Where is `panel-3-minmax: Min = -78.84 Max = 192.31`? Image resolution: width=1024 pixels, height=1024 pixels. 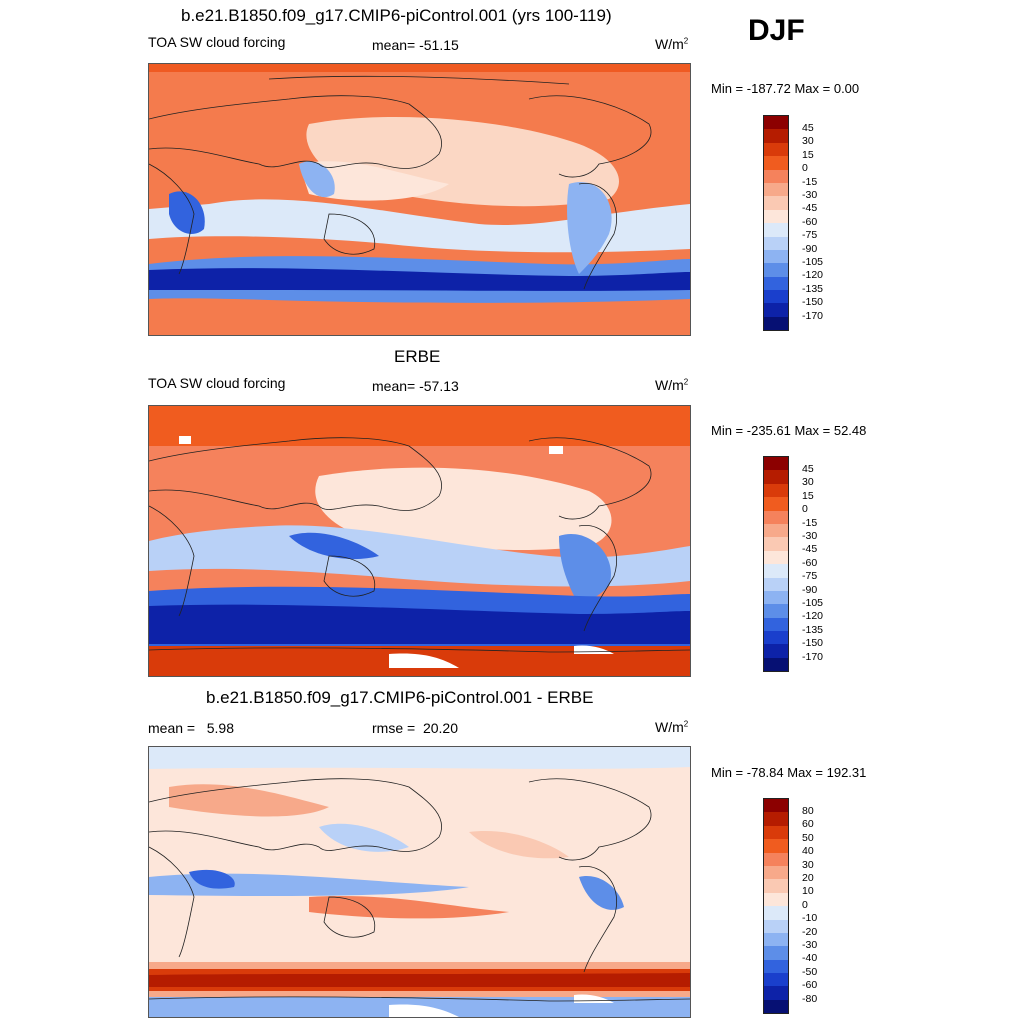
panel-3-minmax: Min = -78.84 Max = 192.31 is located at coordinates (789, 772).